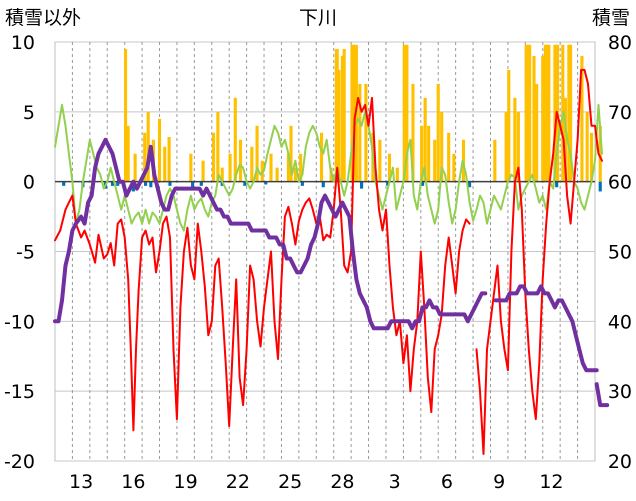 This screenshot has height=501, width=636. Describe the element at coordinates (19, 462) in the screenshot. I see `left-tick-label-6: -20` at that location.